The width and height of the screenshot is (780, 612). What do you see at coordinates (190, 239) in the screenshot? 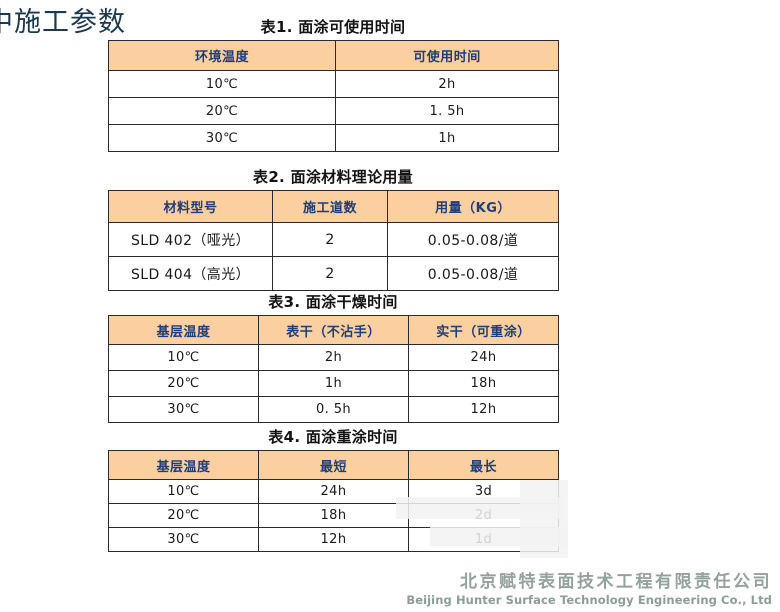
I see `table-cell: SLD 402（哑光）` at bounding box center [190, 239].